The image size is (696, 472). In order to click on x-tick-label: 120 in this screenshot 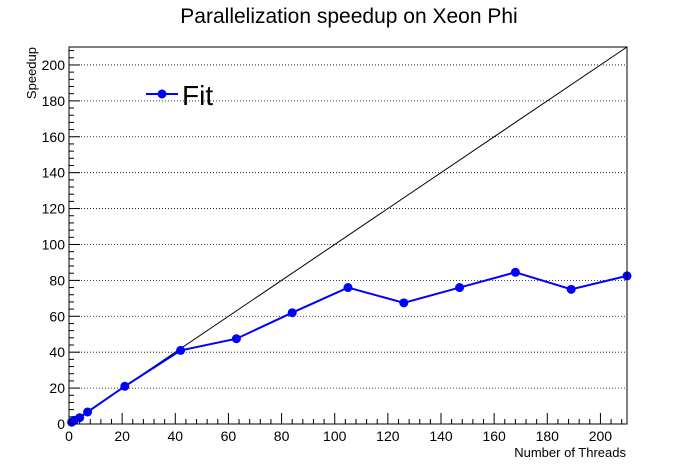, I will do `click(388, 436)`.